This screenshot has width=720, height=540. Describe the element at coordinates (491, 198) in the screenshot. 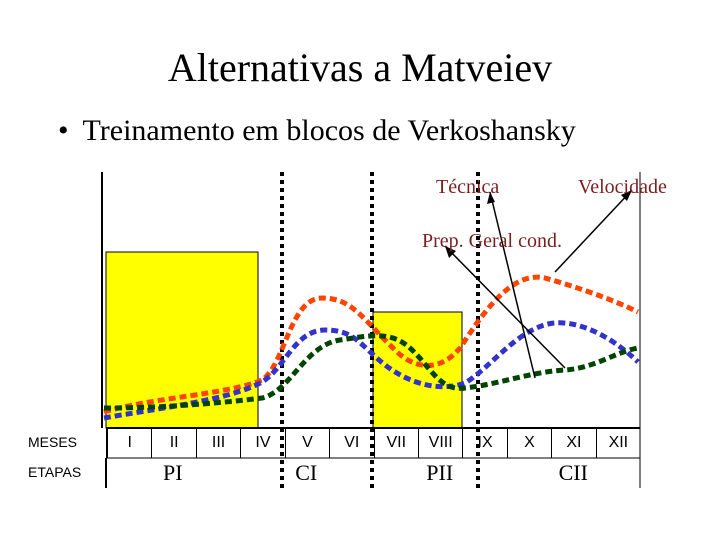

I see `tecnica-arrowhead` at that location.